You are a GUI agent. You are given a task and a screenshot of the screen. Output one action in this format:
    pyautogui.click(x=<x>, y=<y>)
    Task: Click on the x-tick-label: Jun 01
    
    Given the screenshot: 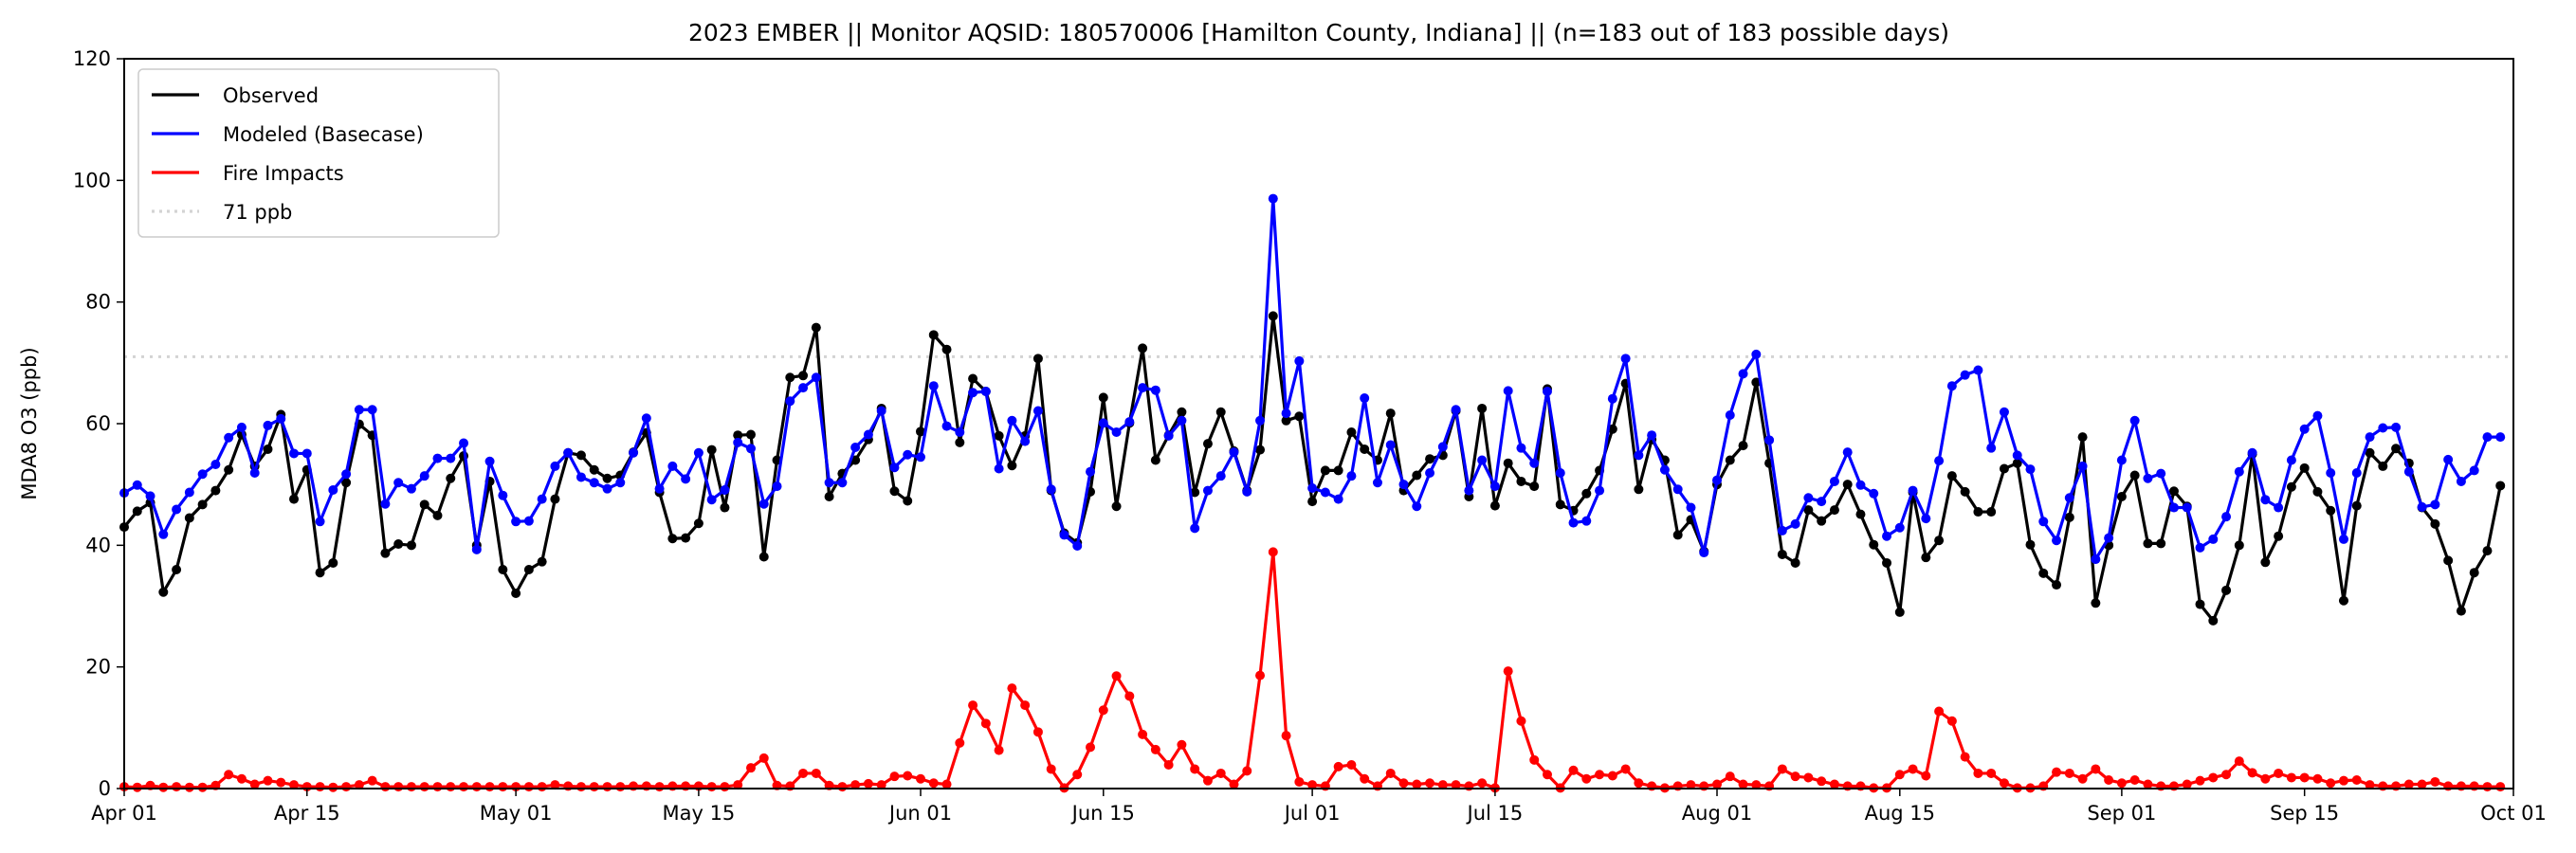 What is the action you would take?
    pyautogui.click(x=919, y=813)
    